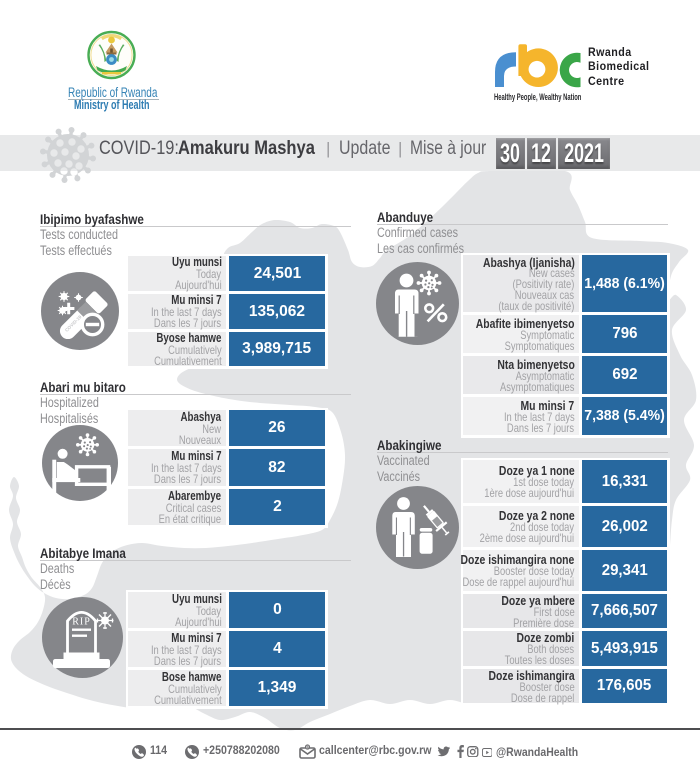 Image resolution: width=700 pixels, height=779 pixels. I want to click on svg-text: RIP, so click(81, 622).